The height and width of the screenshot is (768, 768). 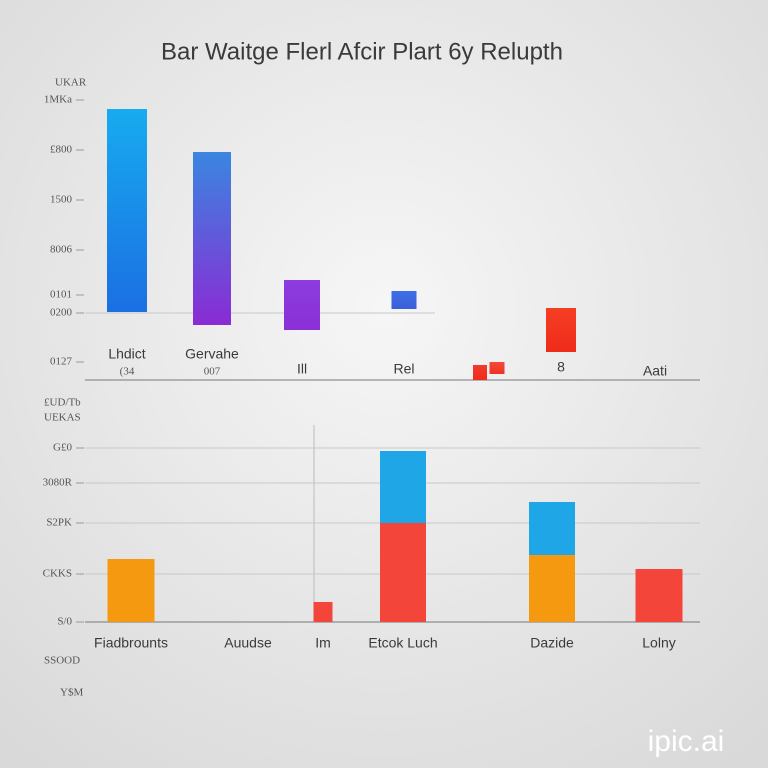 I want to click on x-tick-label: Aati, so click(x=655, y=371).